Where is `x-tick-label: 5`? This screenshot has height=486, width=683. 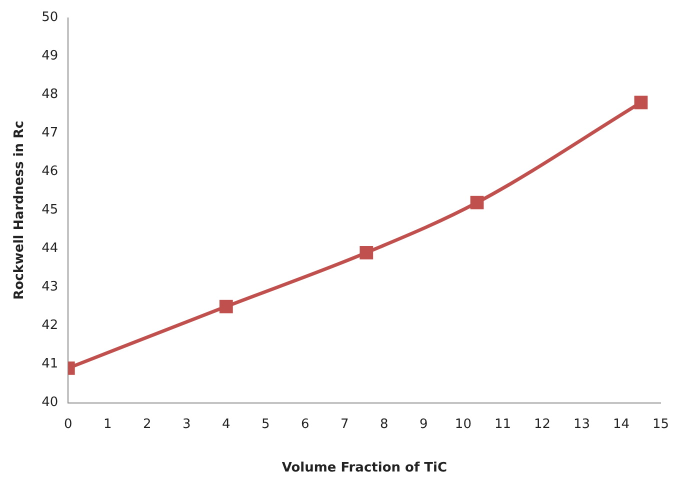 x-tick-label: 5 is located at coordinates (266, 424).